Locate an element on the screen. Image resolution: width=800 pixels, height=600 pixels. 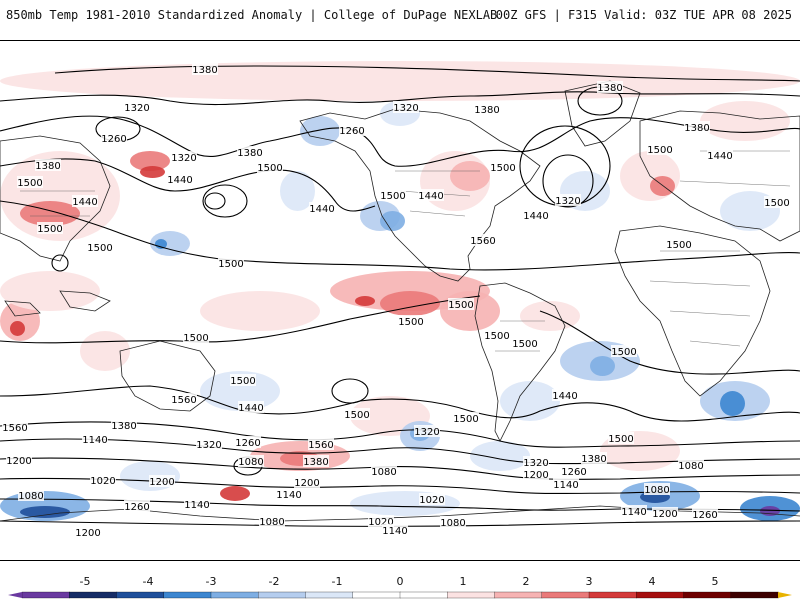
contour-label: 1080 is located at coordinates (383, 472).